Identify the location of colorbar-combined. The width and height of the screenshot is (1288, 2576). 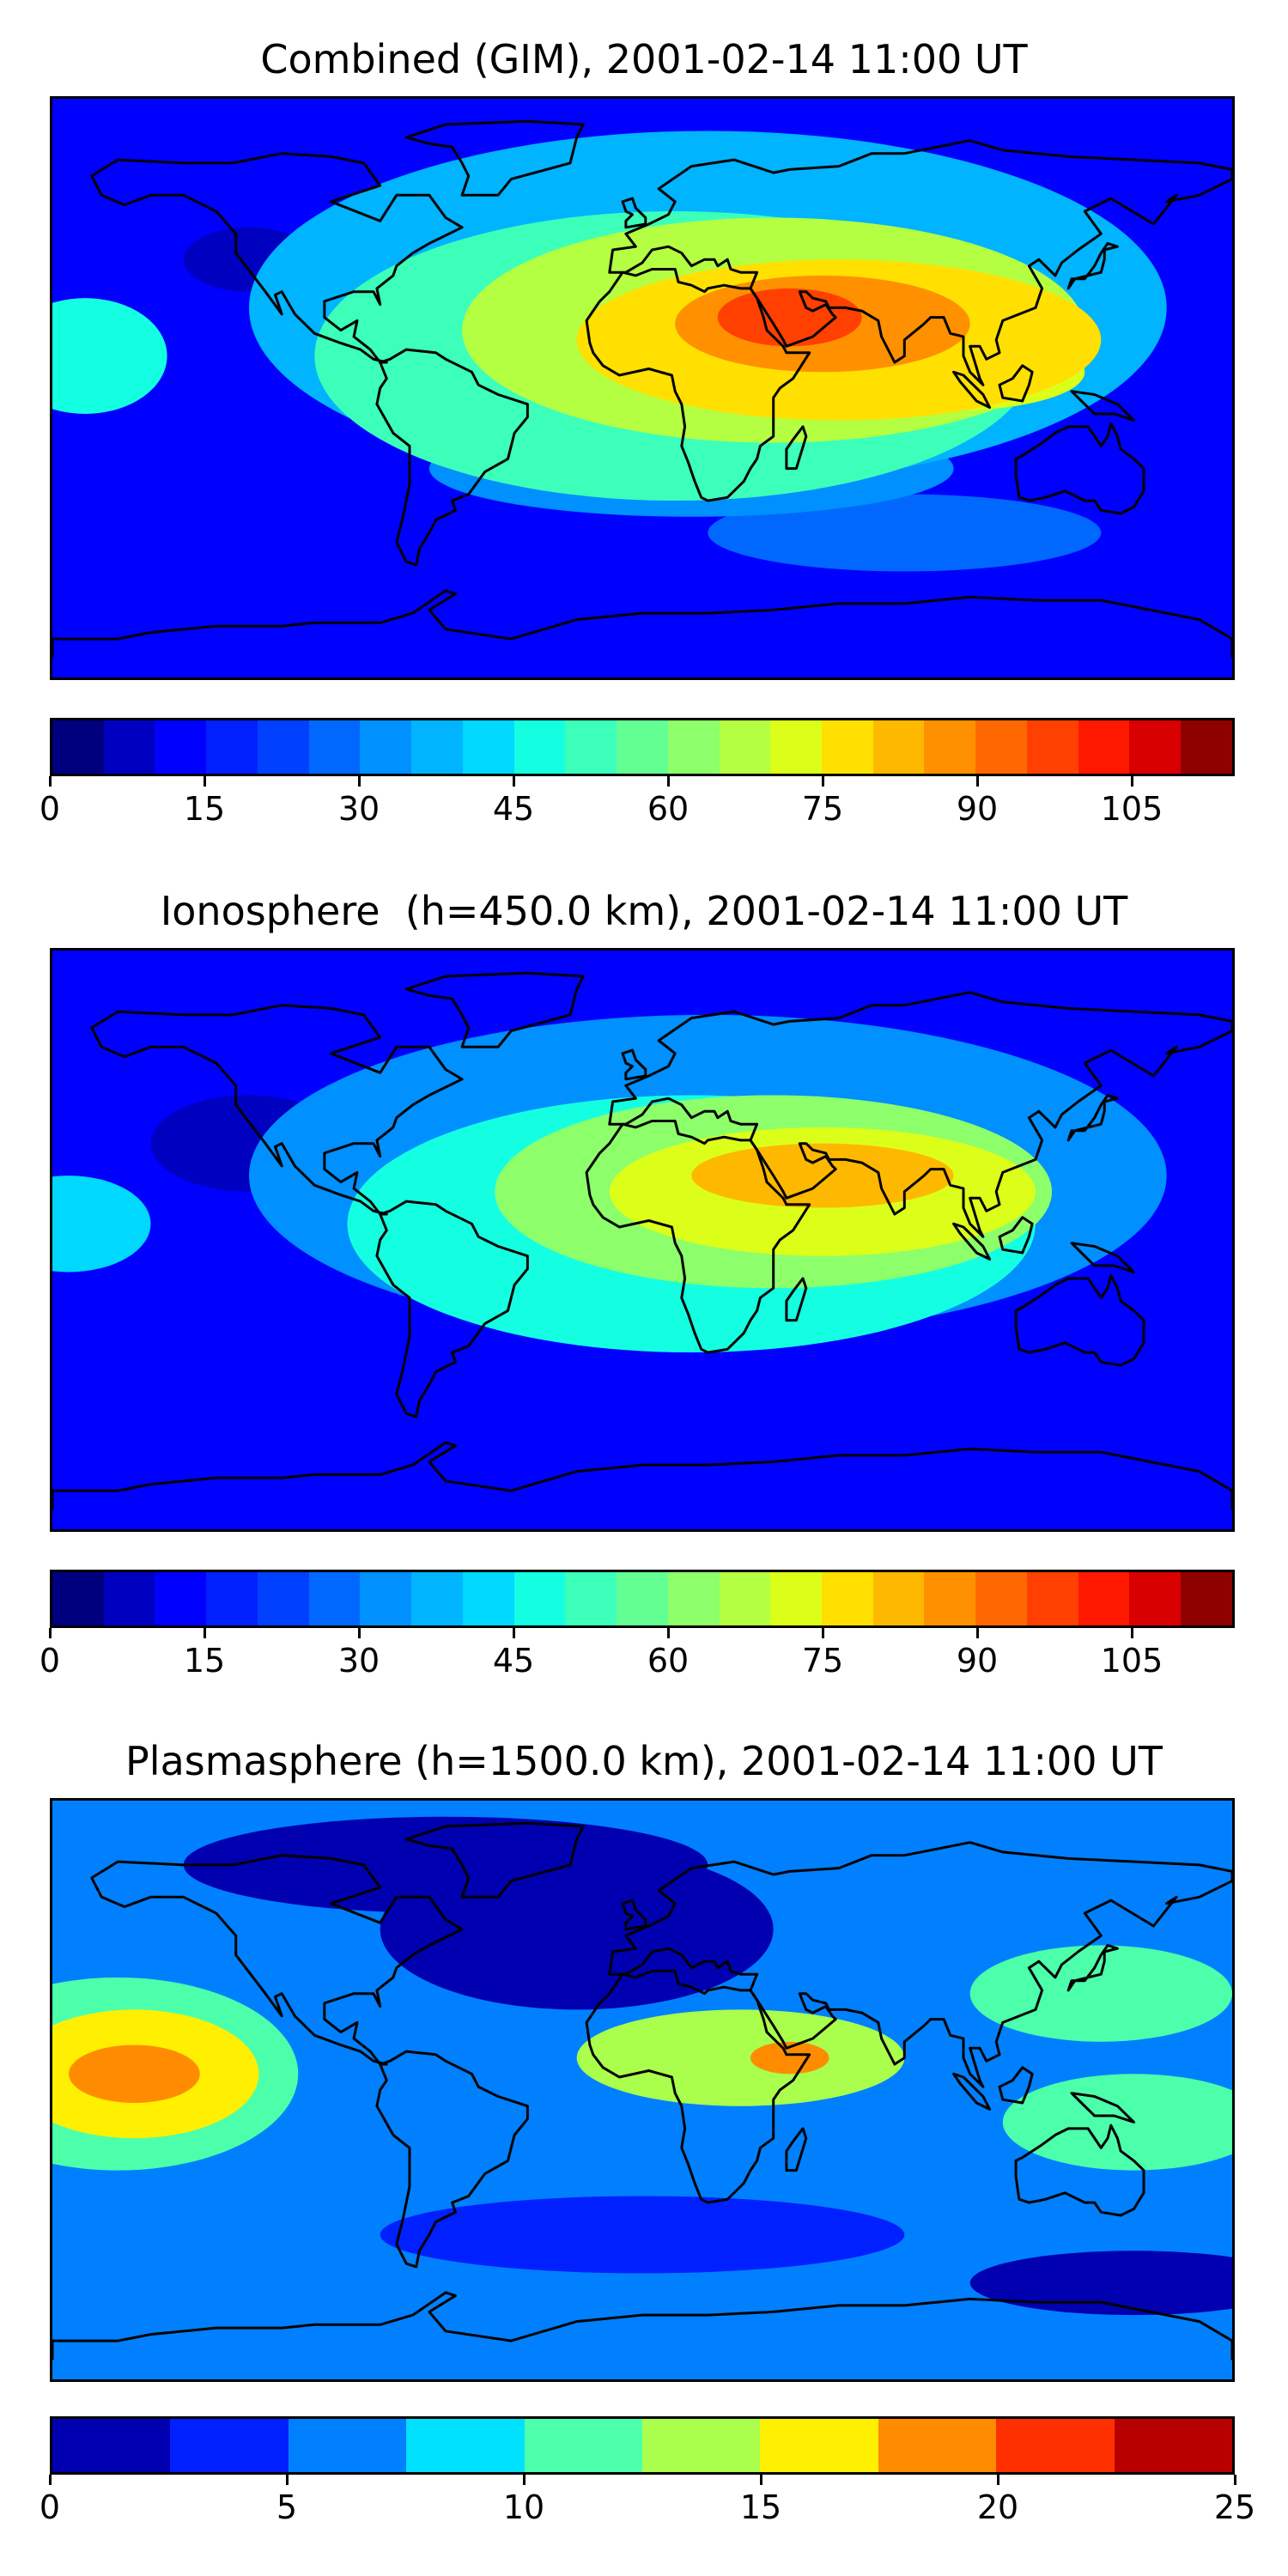
(642, 747).